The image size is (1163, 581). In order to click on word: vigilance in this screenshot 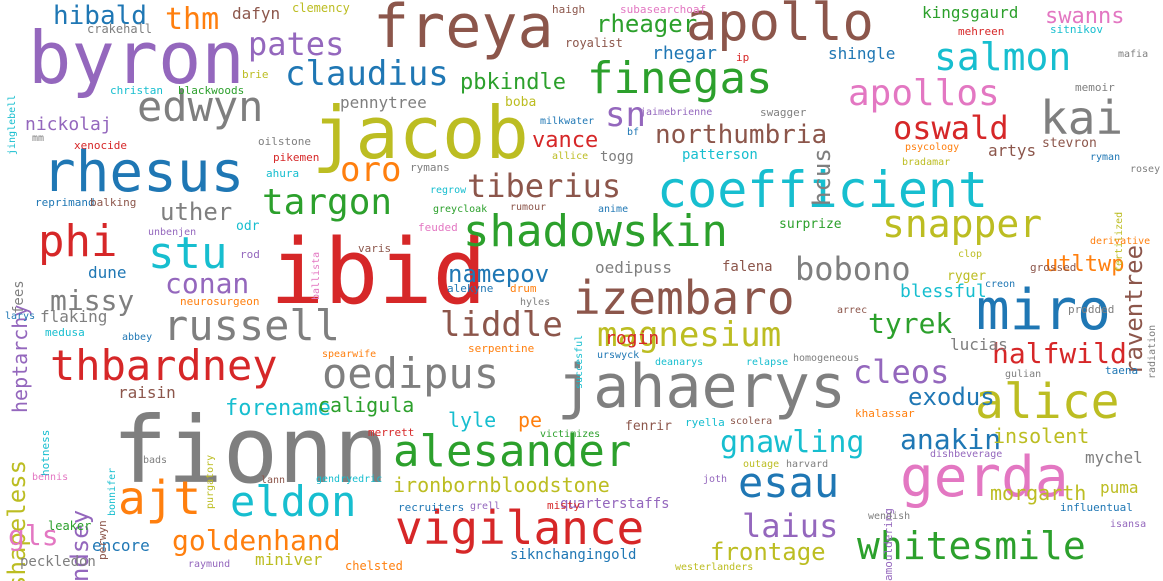, I will do `click(520, 528)`.